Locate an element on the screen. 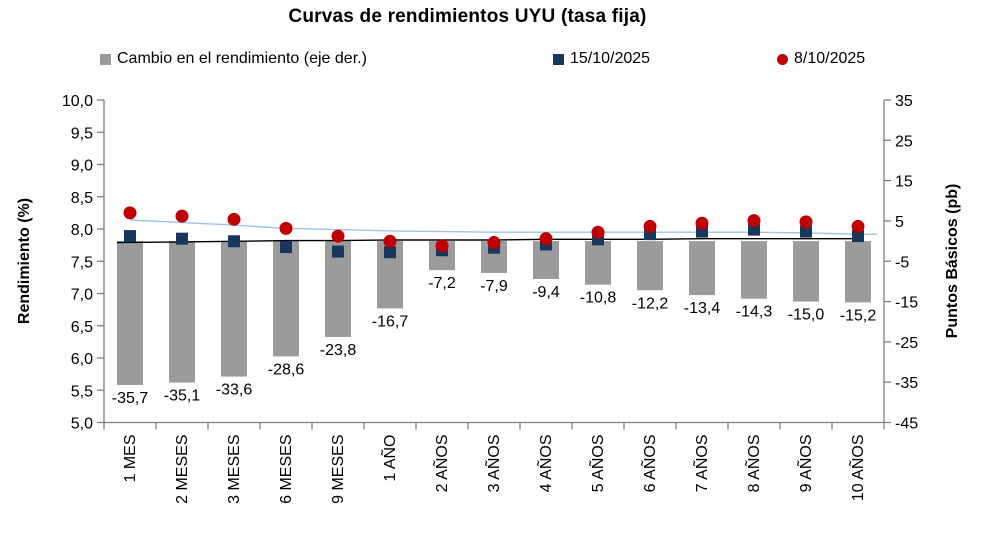  red-dot-icon is located at coordinates (782, 59).